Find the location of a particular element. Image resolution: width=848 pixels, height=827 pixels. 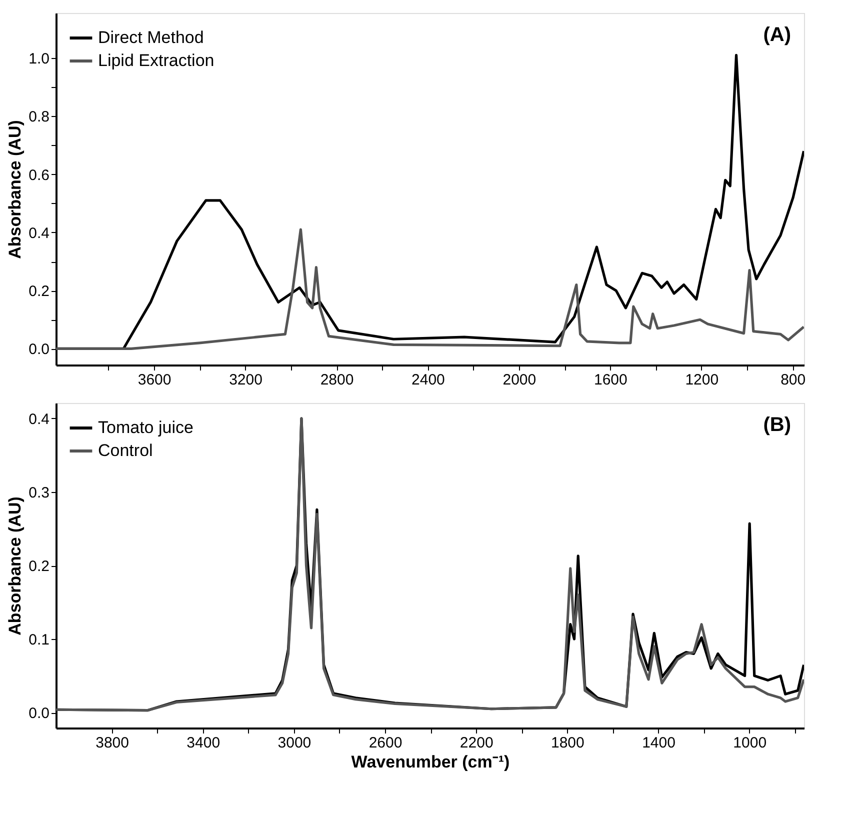

x-tick-label: 3800 is located at coordinates (112, 743).